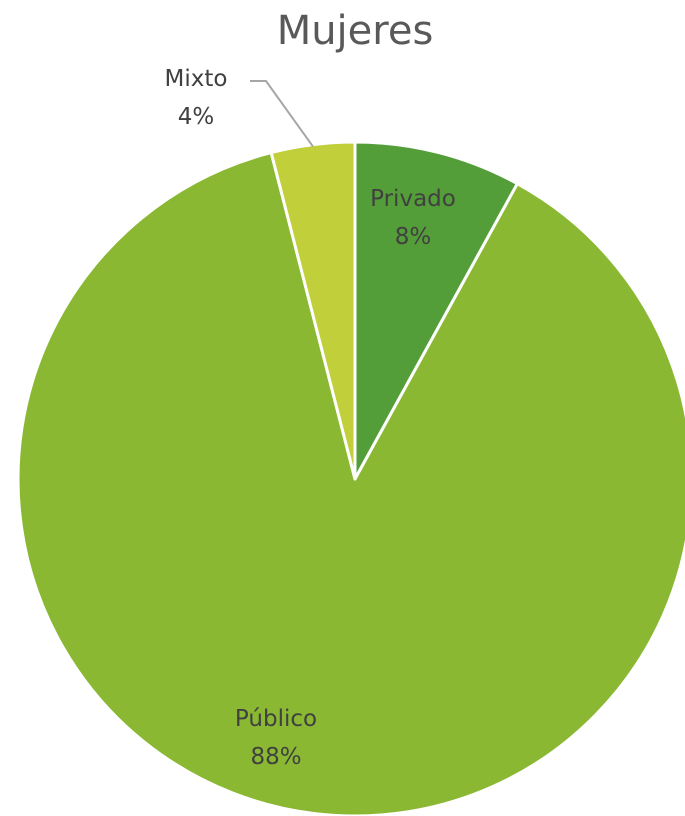 The image size is (685, 816). What do you see at coordinates (413, 199) in the screenshot?
I see `slice-label-privado: Privado` at bounding box center [413, 199].